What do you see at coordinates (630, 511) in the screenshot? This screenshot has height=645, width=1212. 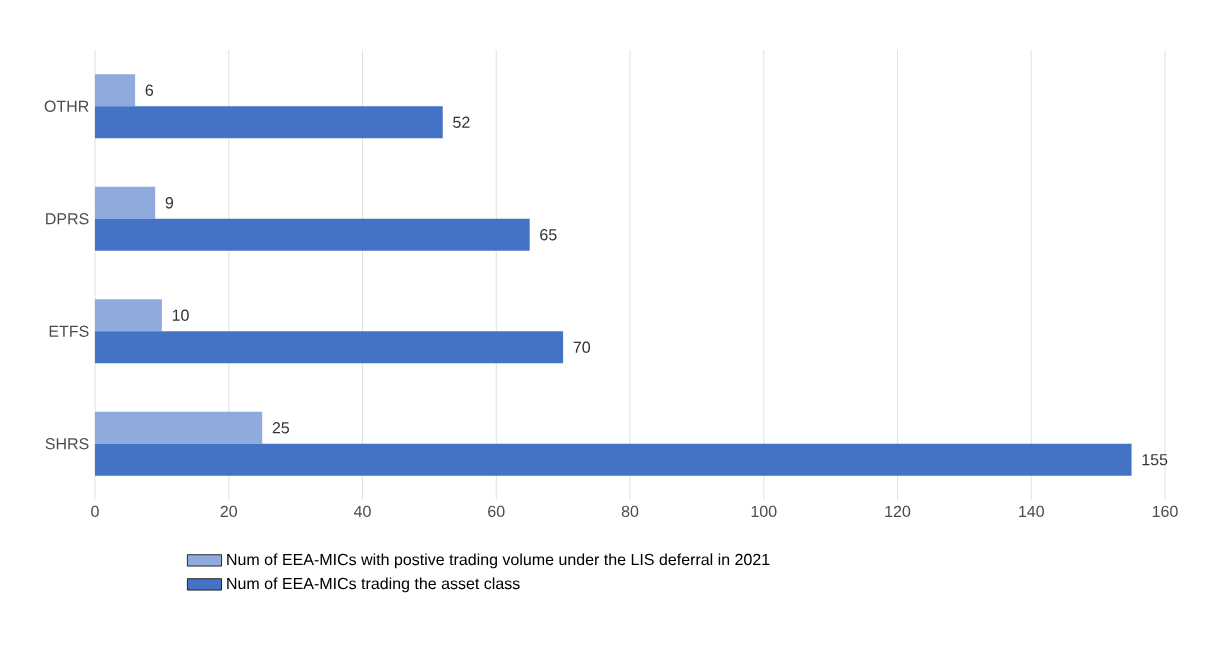 I see `x-tick-label: 80` at bounding box center [630, 511].